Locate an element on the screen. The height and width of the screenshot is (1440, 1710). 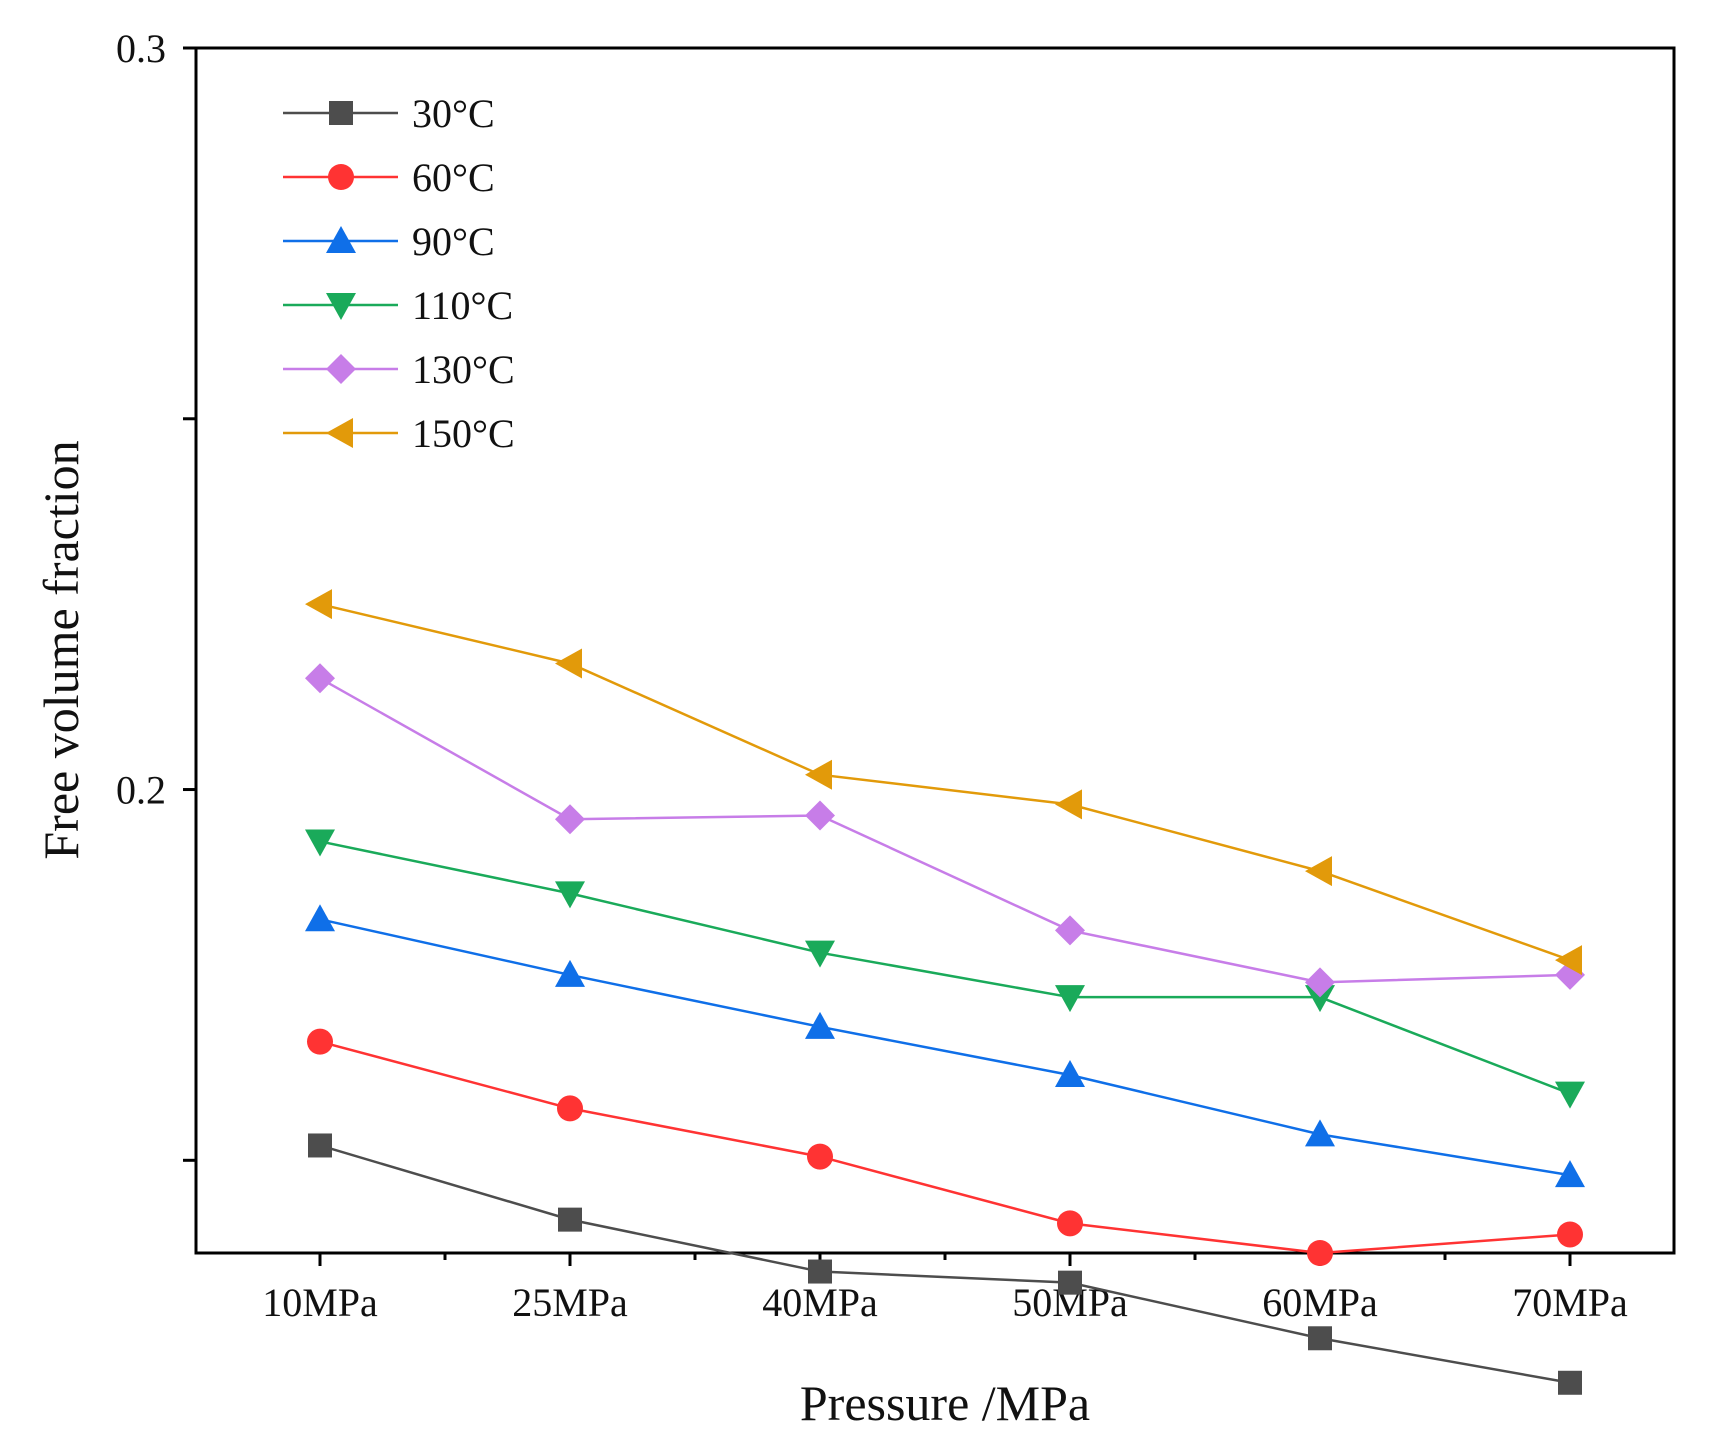
y-tick-label: 0.2 is located at coordinates (141, 790).